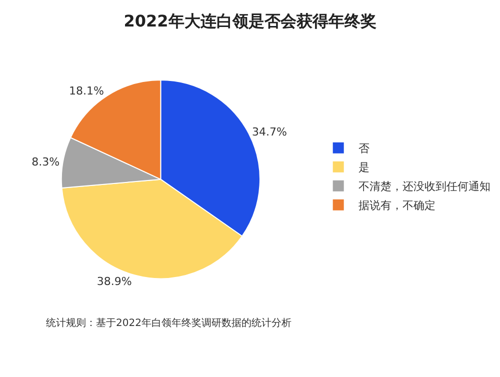  I want to click on data-label: 8.3%, so click(46, 162).